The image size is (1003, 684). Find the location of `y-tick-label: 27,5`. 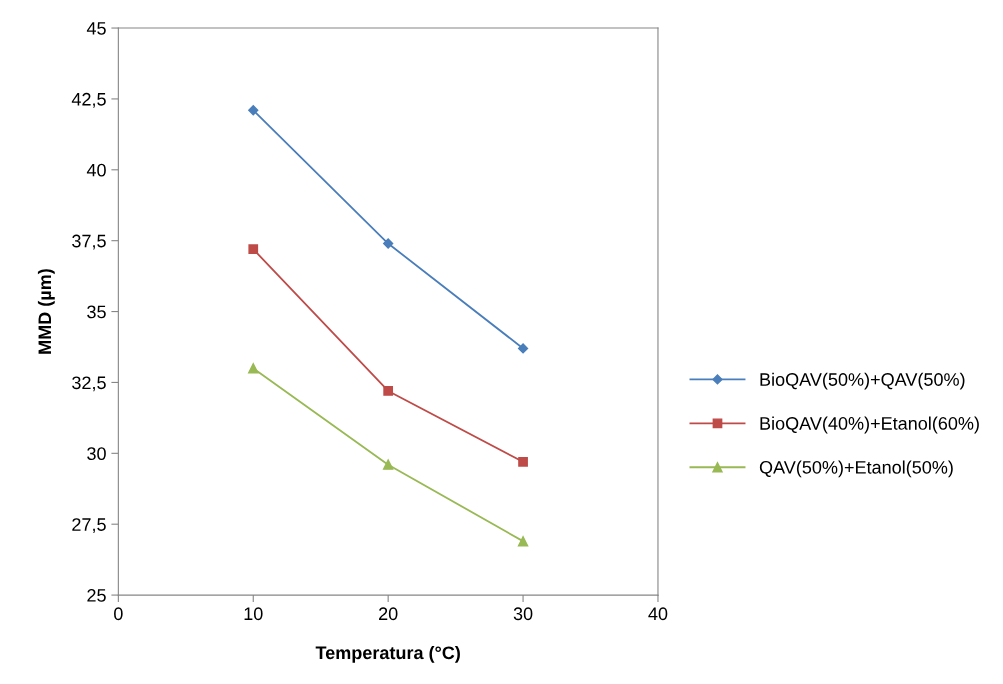

y-tick-label: 27,5 is located at coordinates (89, 526).